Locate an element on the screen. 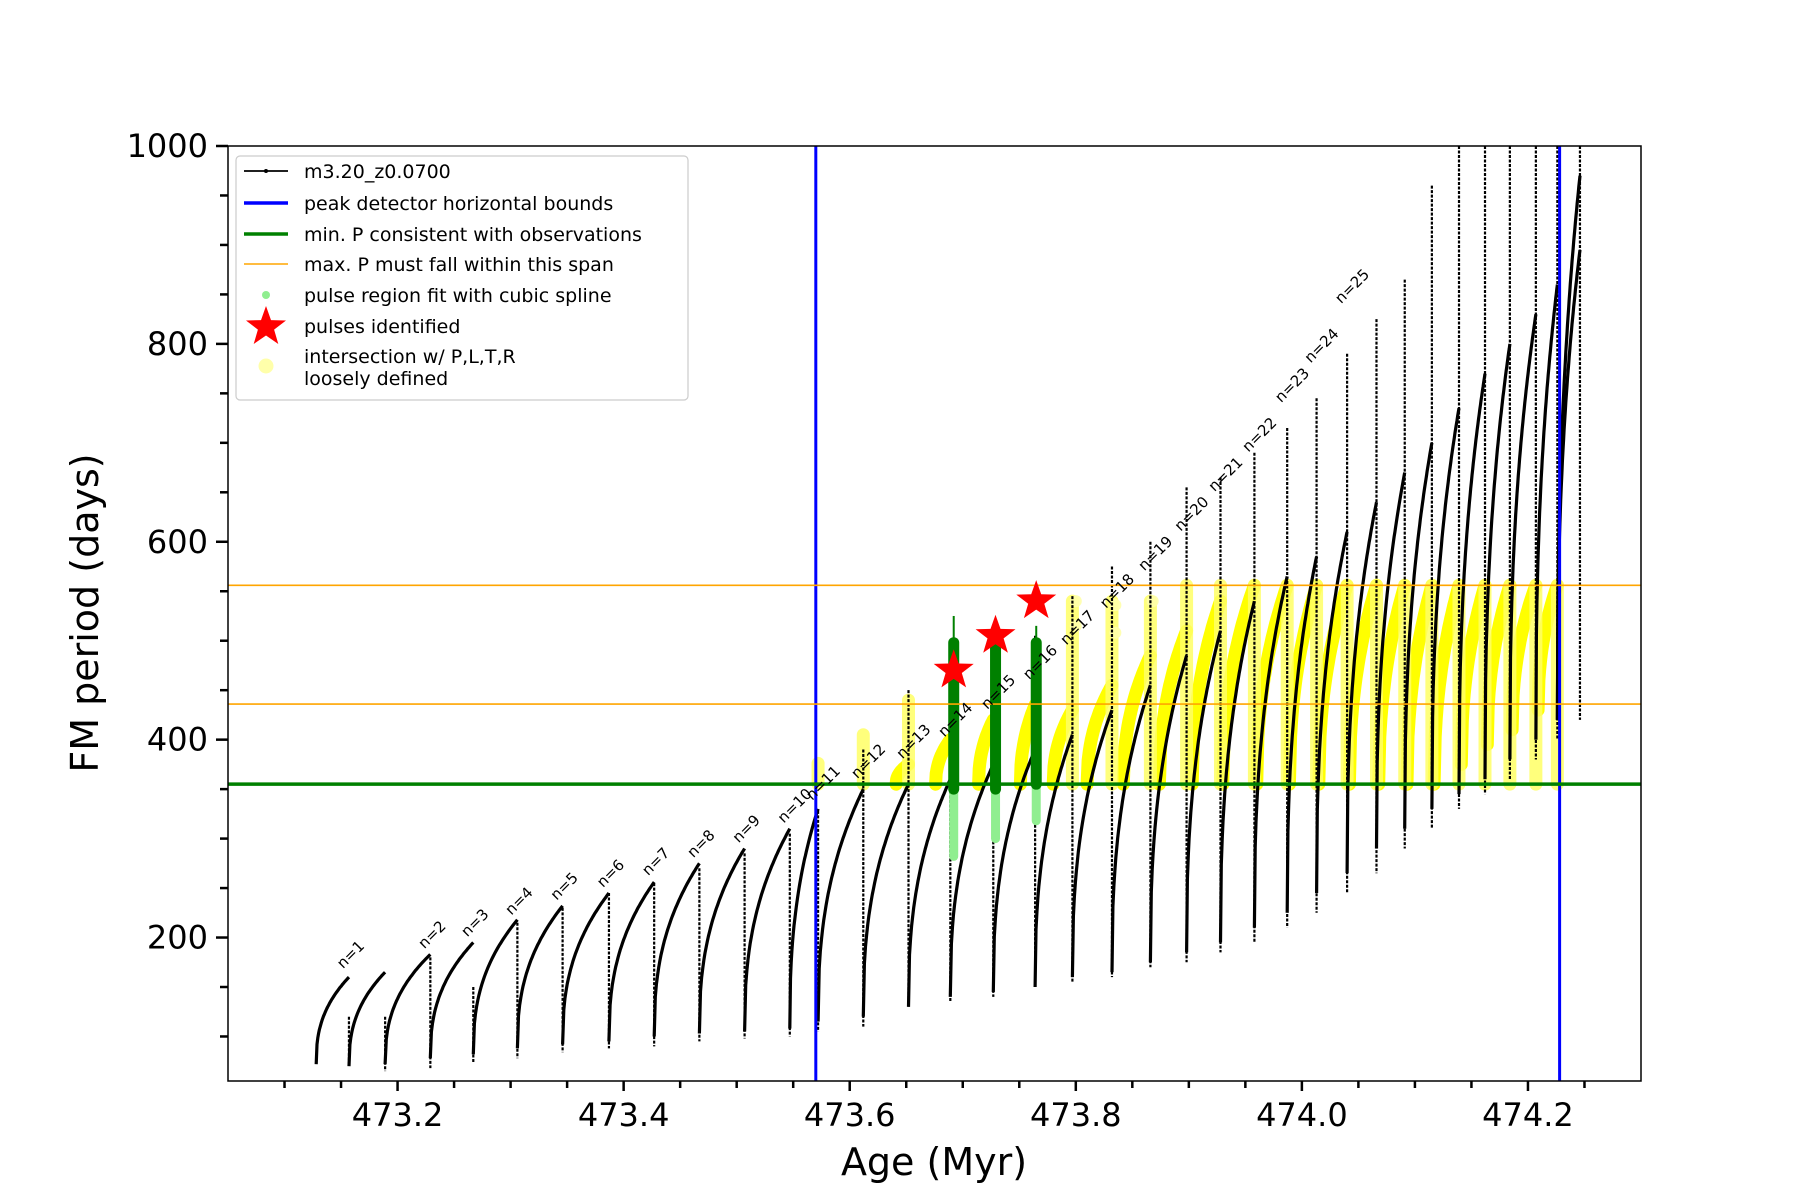 This screenshot has width=1800, height=1200. legend-label: pulses identified is located at coordinates (382, 327).